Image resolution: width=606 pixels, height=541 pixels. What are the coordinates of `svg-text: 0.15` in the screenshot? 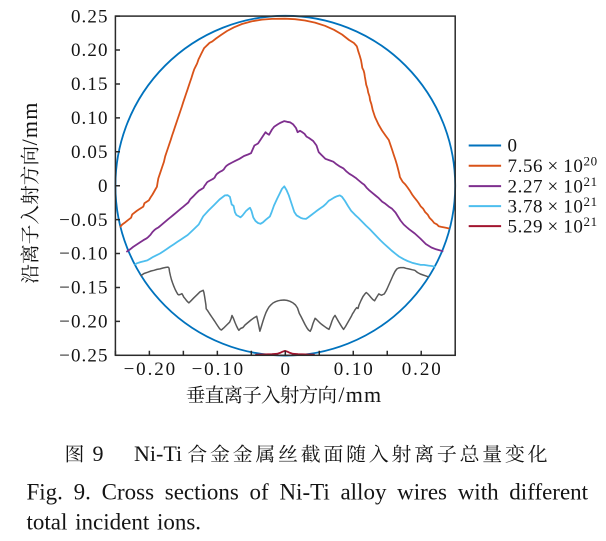 It's located at (90, 84).